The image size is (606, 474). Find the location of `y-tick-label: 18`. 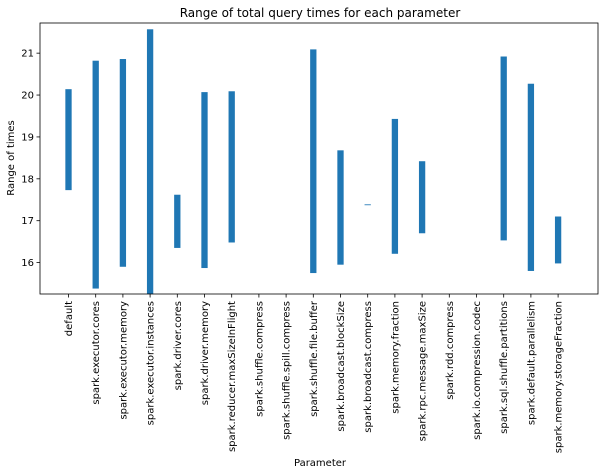

y-tick-label: 18 is located at coordinates (27, 179).